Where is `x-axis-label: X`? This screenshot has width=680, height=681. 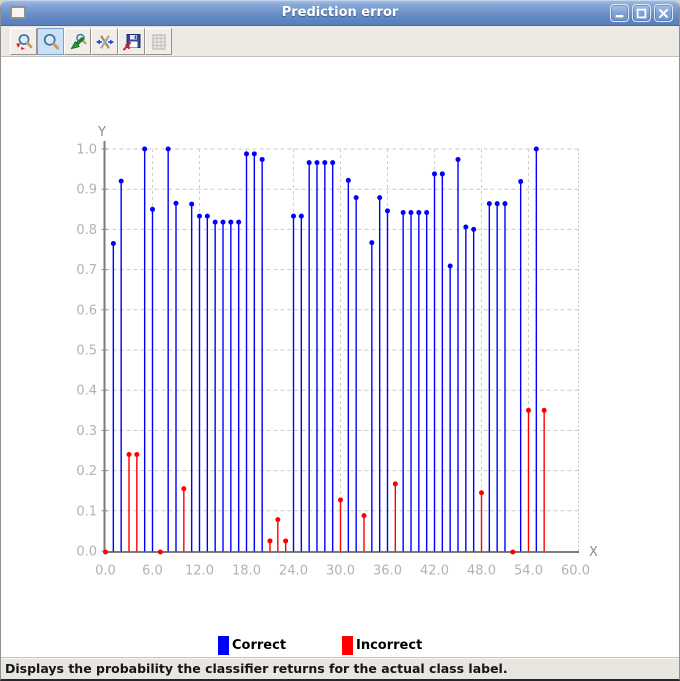 x-axis-label: X is located at coordinates (593, 552).